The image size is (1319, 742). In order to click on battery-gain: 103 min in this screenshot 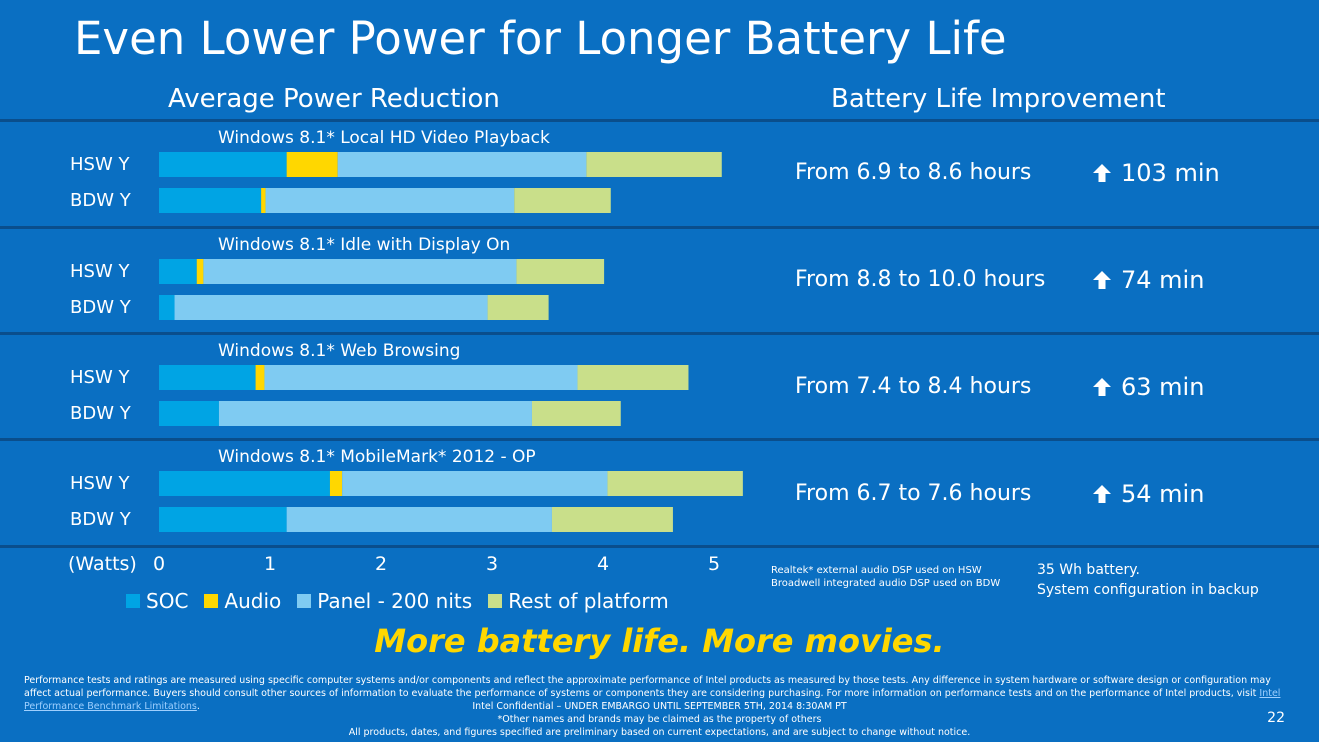, I will do `click(1156, 173)`.